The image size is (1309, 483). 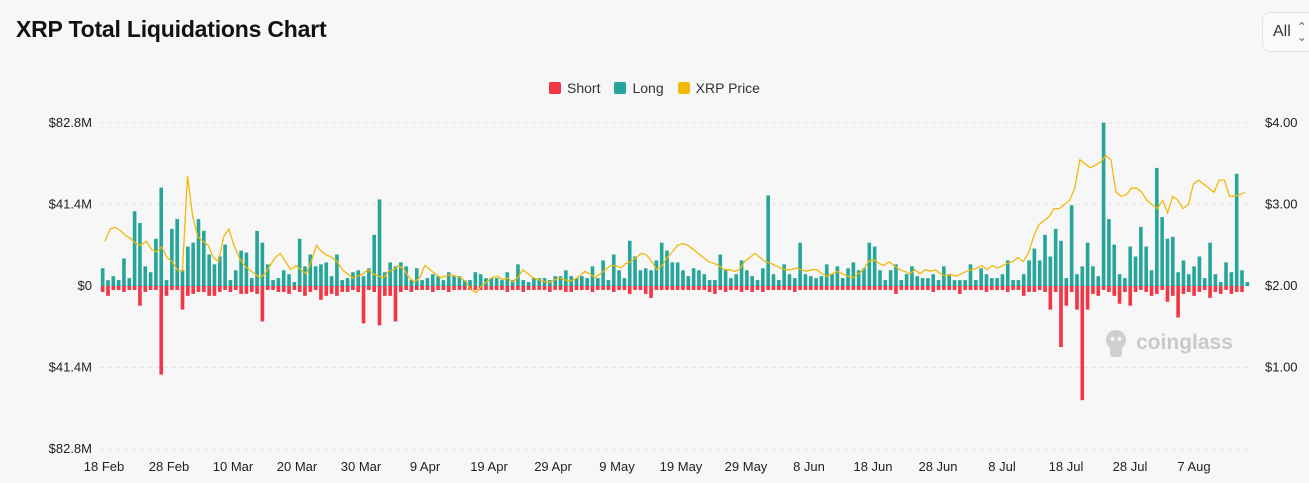 I want to click on legend-item-short: Short, so click(x=574, y=88).